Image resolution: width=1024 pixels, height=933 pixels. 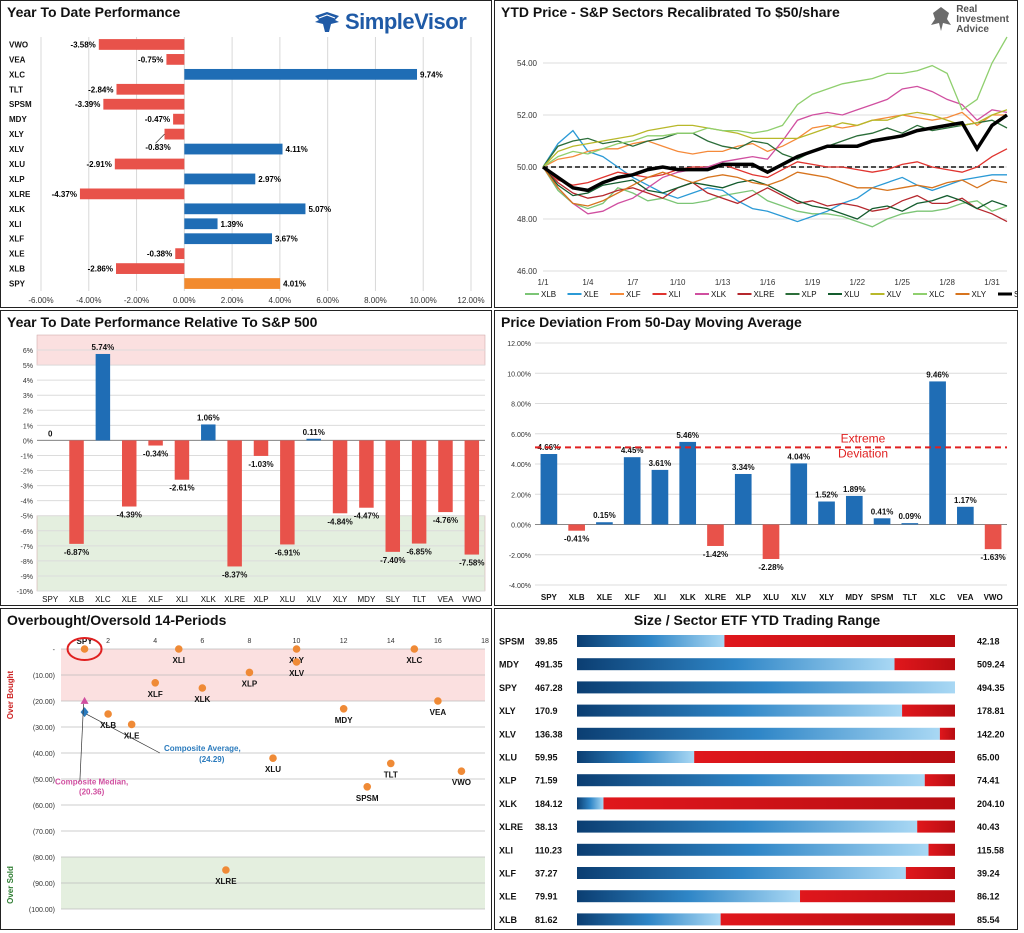 What do you see at coordinates (928, 710) in the screenshot?
I see `range-bar-red-xly` at bounding box center [928, 710].